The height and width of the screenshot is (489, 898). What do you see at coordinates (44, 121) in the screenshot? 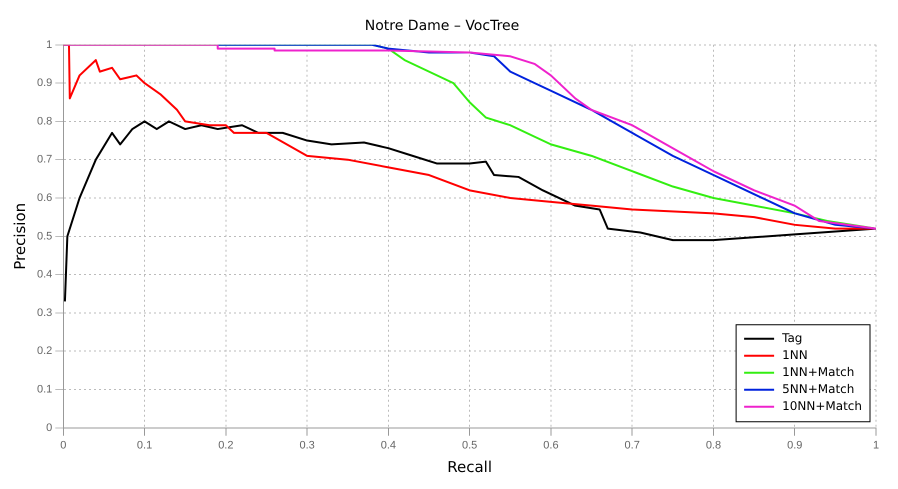
I see `y-tick-label: 0.8` at bounding box center [44, 121].